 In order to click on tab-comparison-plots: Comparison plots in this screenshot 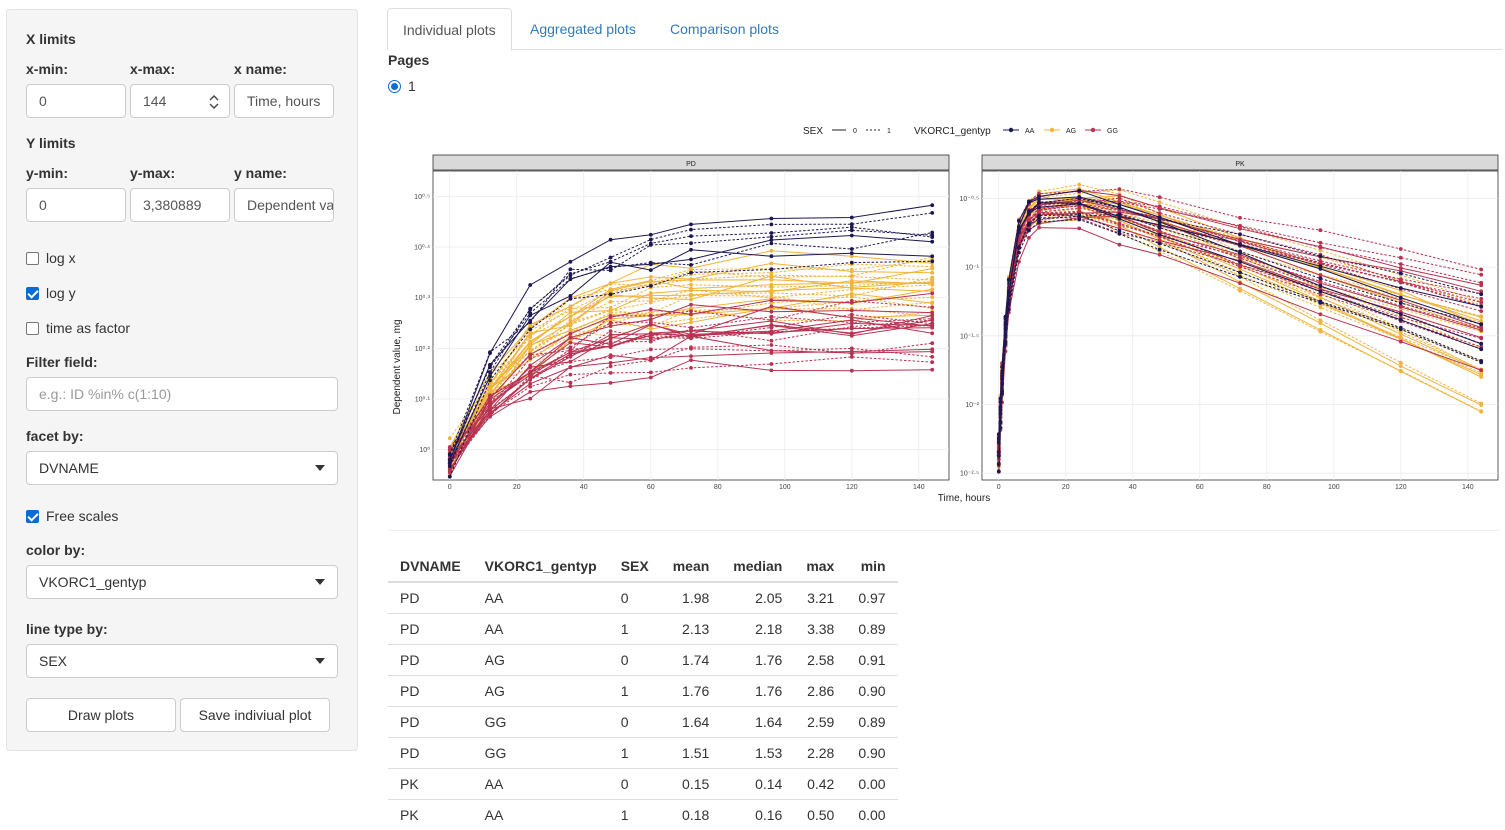, I will do `click(724, 29)`.